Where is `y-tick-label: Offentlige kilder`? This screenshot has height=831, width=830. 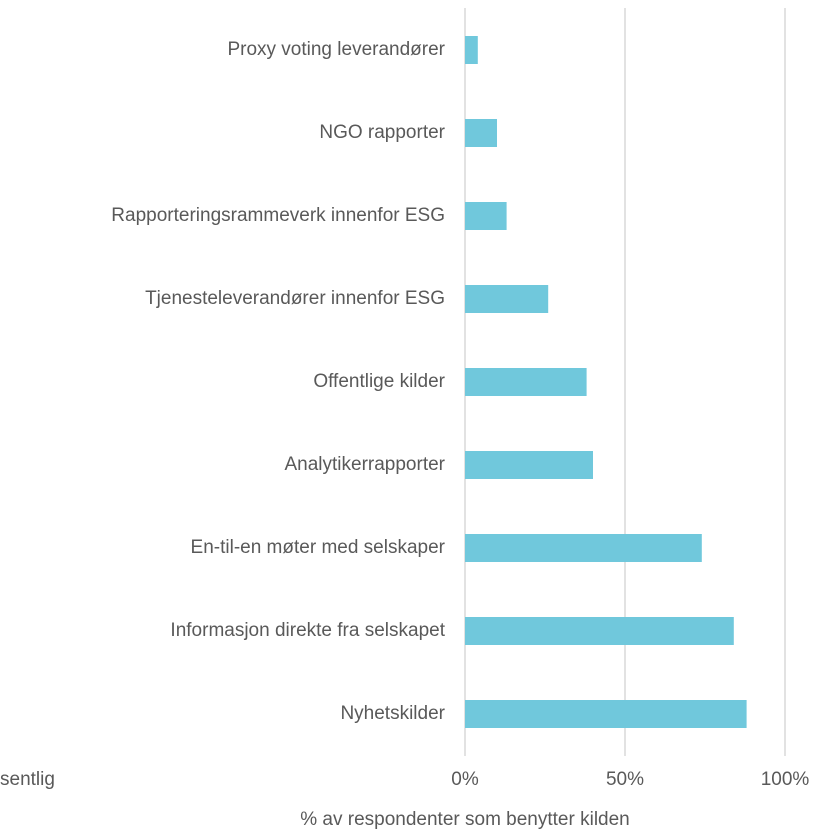 y-tick-label: Offentlige kilder is located at coordinates (379, 381).